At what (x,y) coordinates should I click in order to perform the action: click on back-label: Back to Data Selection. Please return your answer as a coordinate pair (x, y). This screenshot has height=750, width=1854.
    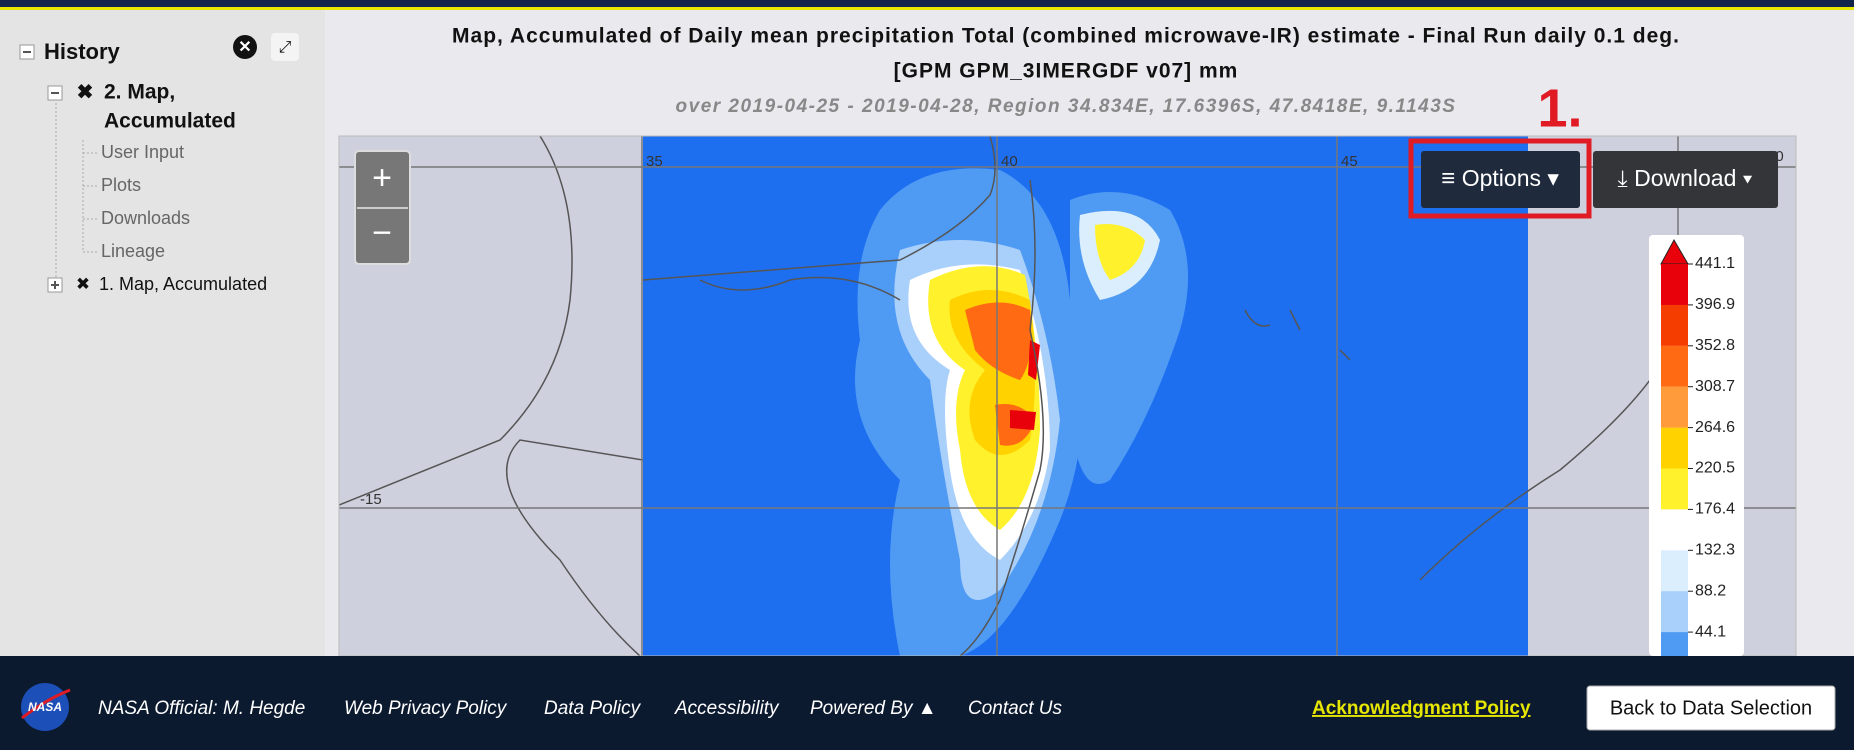
    Looking at the image, I should click on (1711, 708).